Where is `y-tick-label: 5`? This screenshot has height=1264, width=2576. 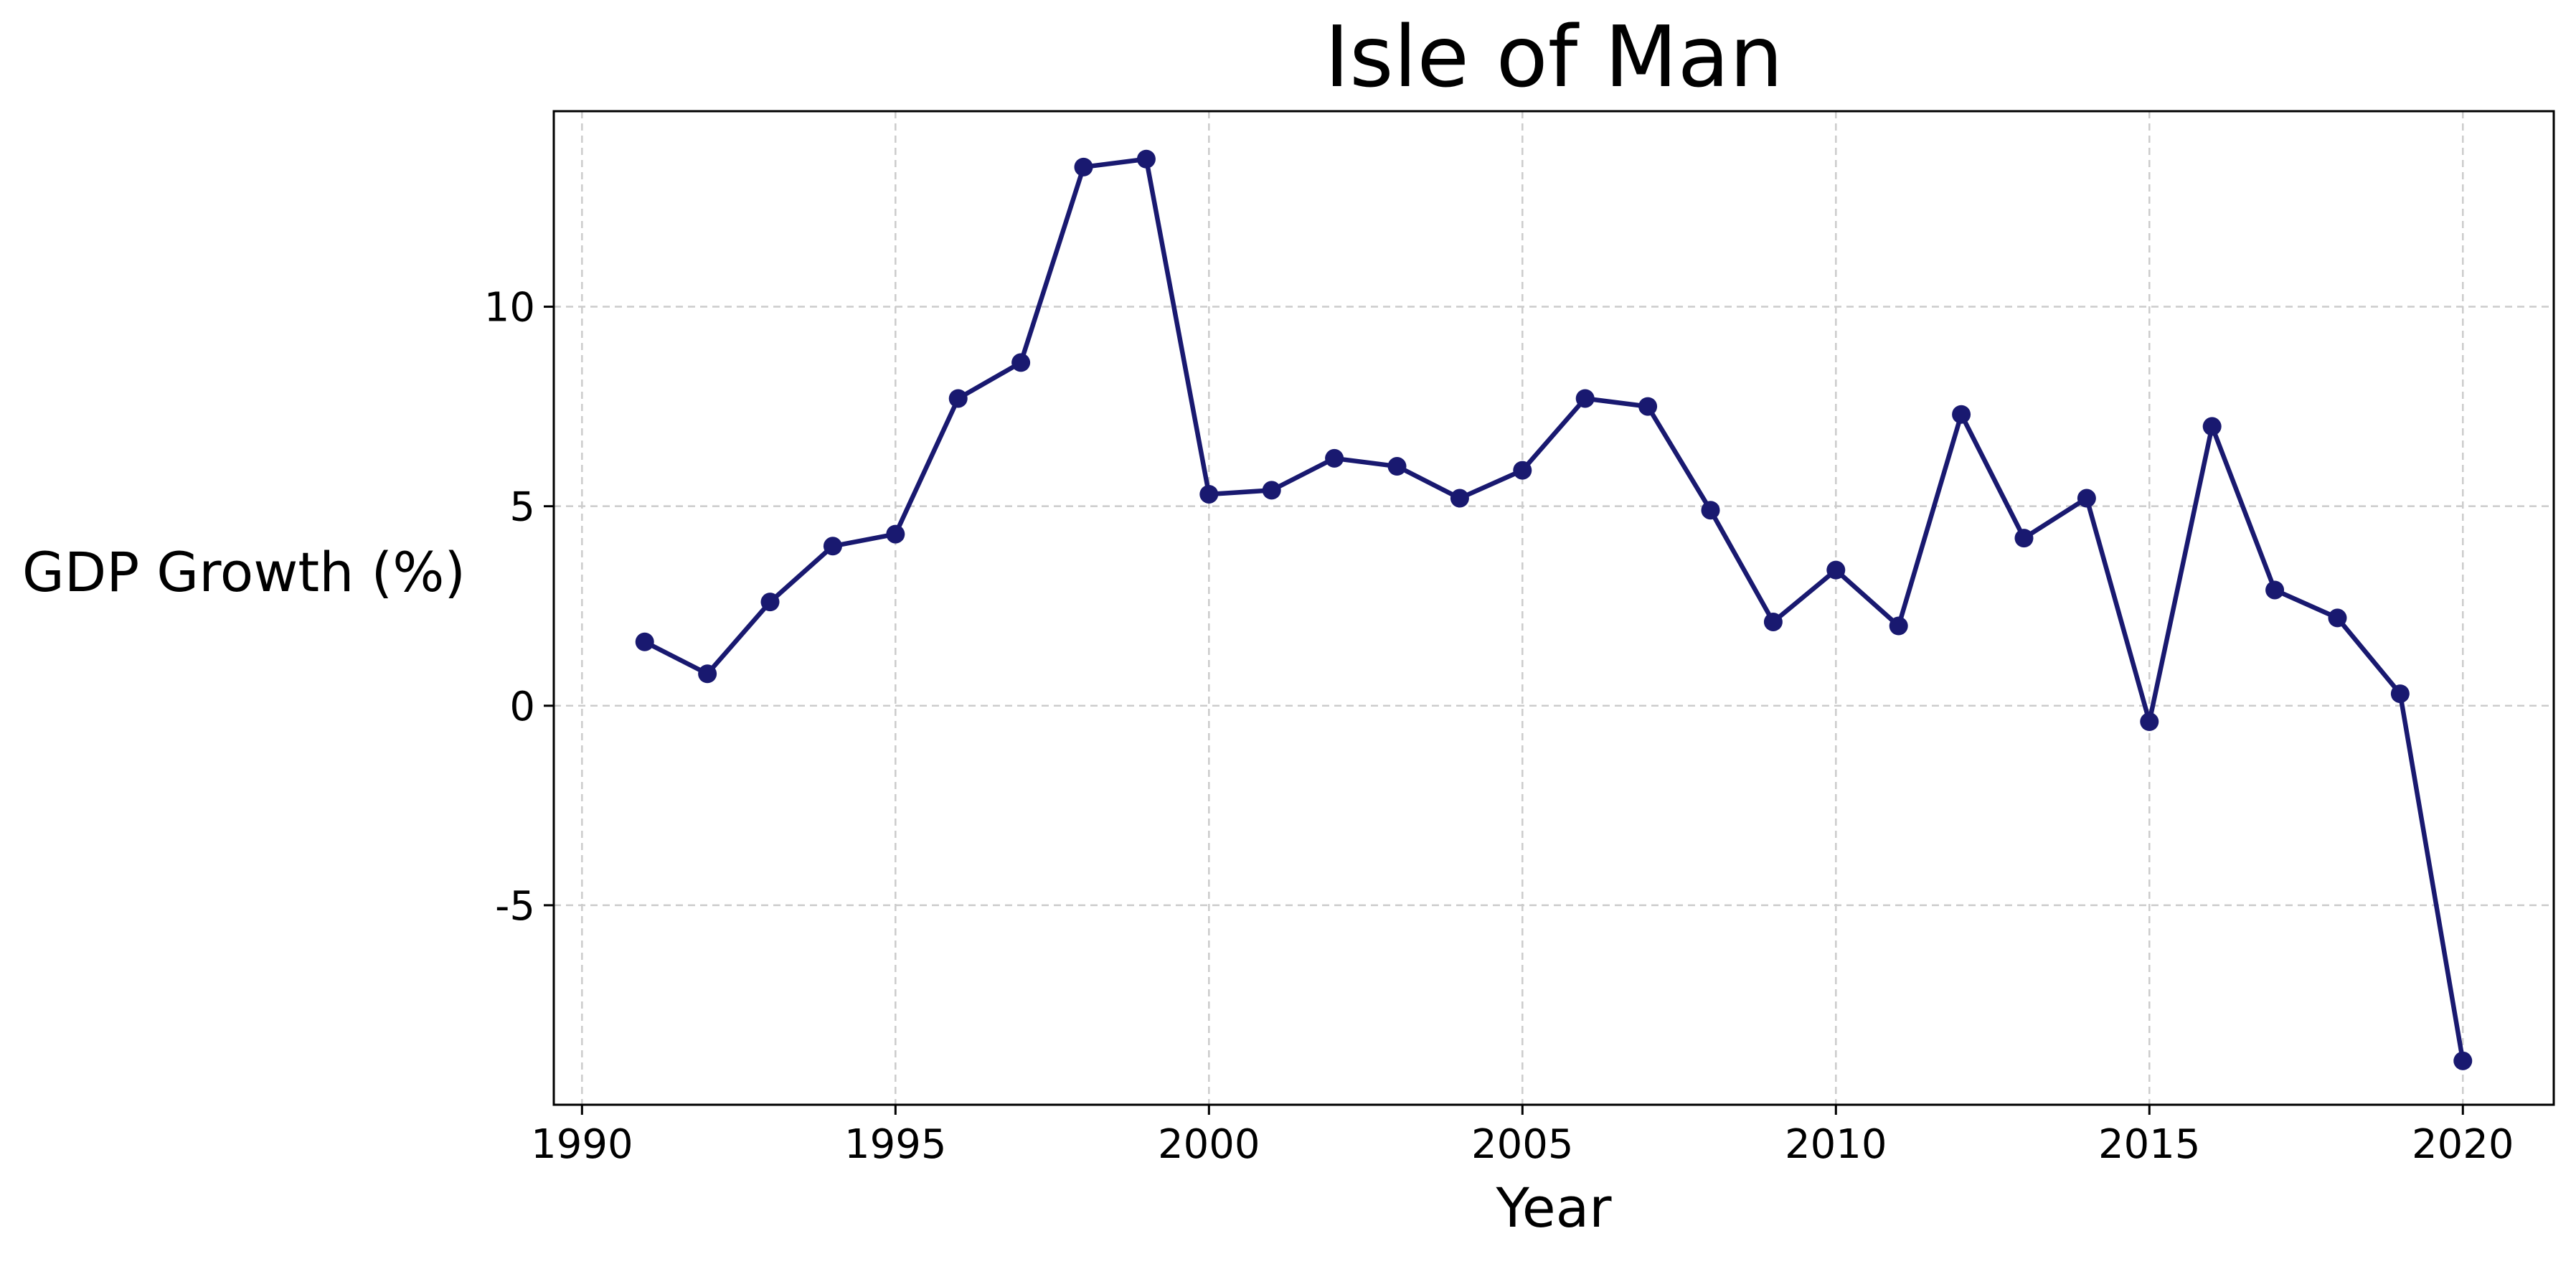
y-tick-label: 5 is located at coordinates (522, 508).